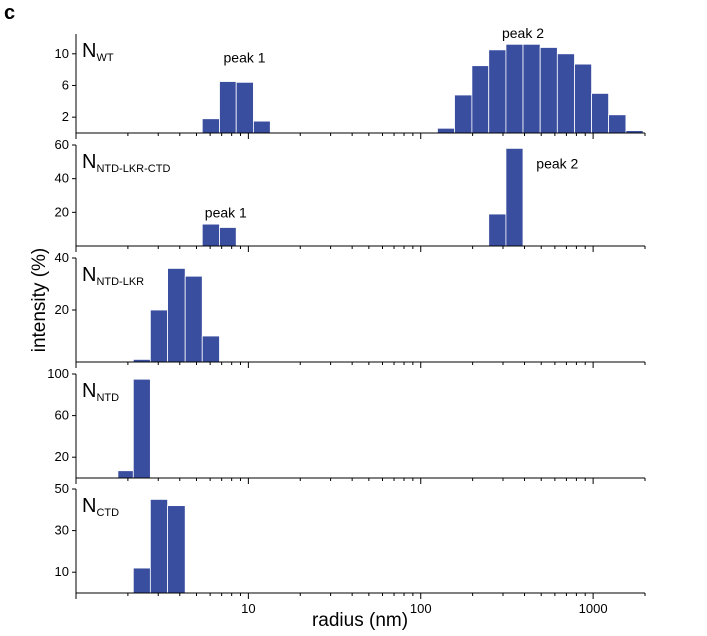  What do you see at coordinates (62, 530) in the screenshot?
I see `y-tick-label: 30` at bounding box center [62, 530].